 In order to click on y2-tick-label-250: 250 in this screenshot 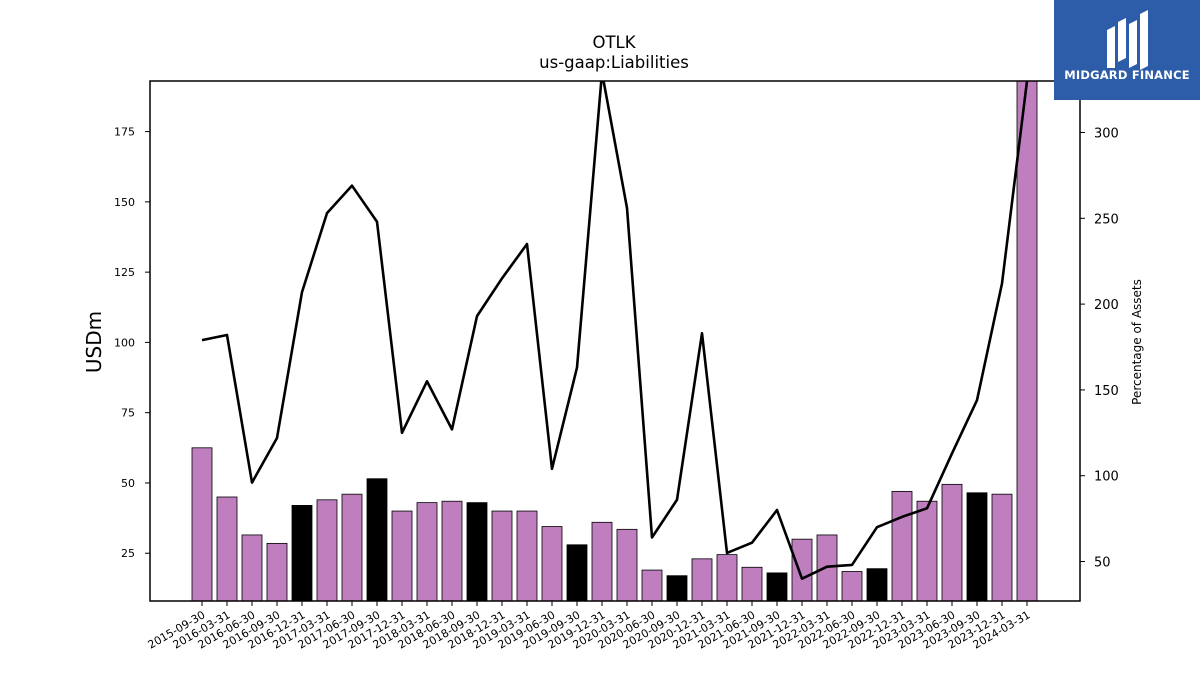, I will do `click(1106, 219)`.